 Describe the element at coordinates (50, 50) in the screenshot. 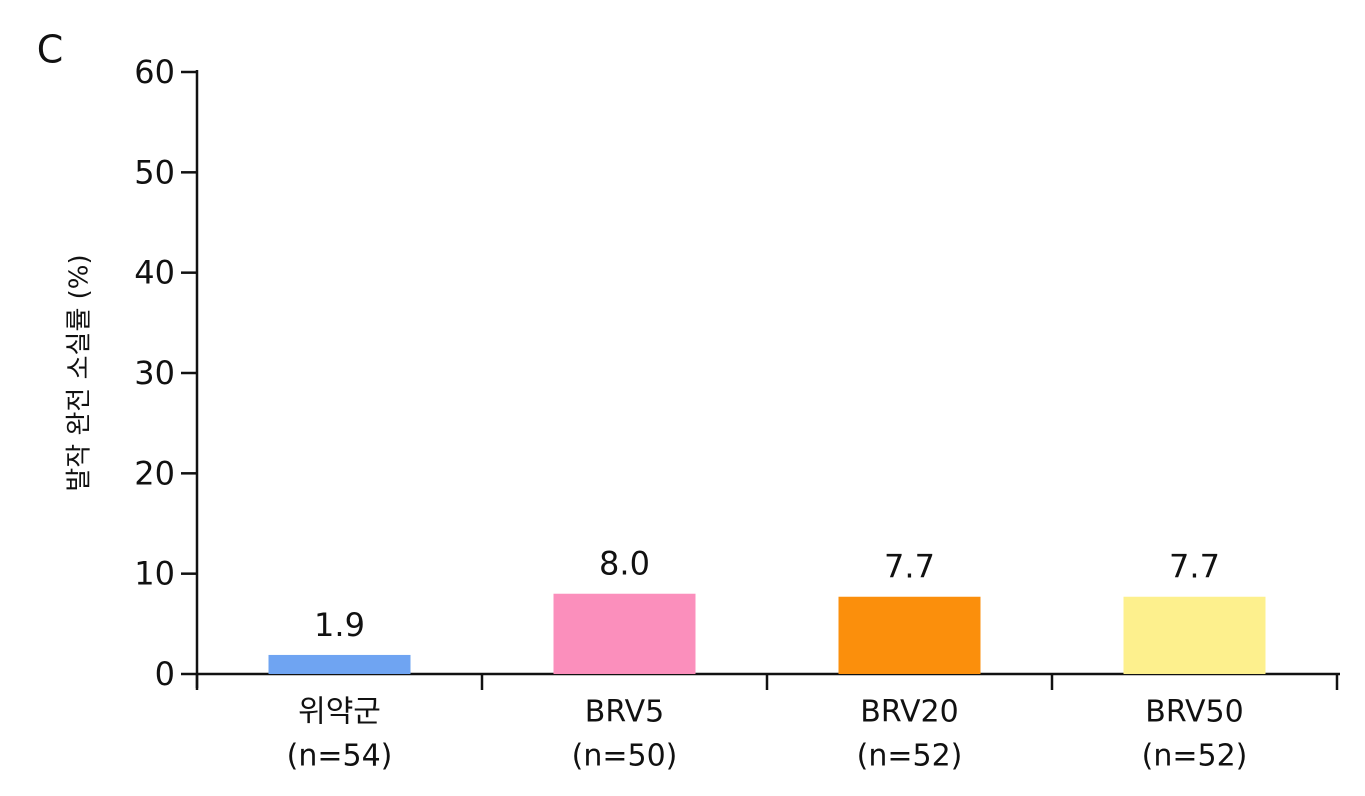

I see `panel-label: C` at that location.